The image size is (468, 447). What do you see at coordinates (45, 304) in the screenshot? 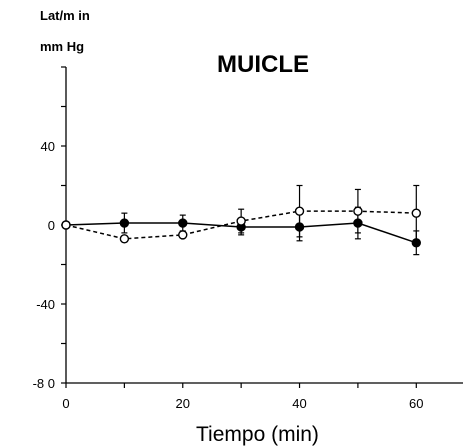
I see `y-tick-label: -40` at bounding box center [45, 304].